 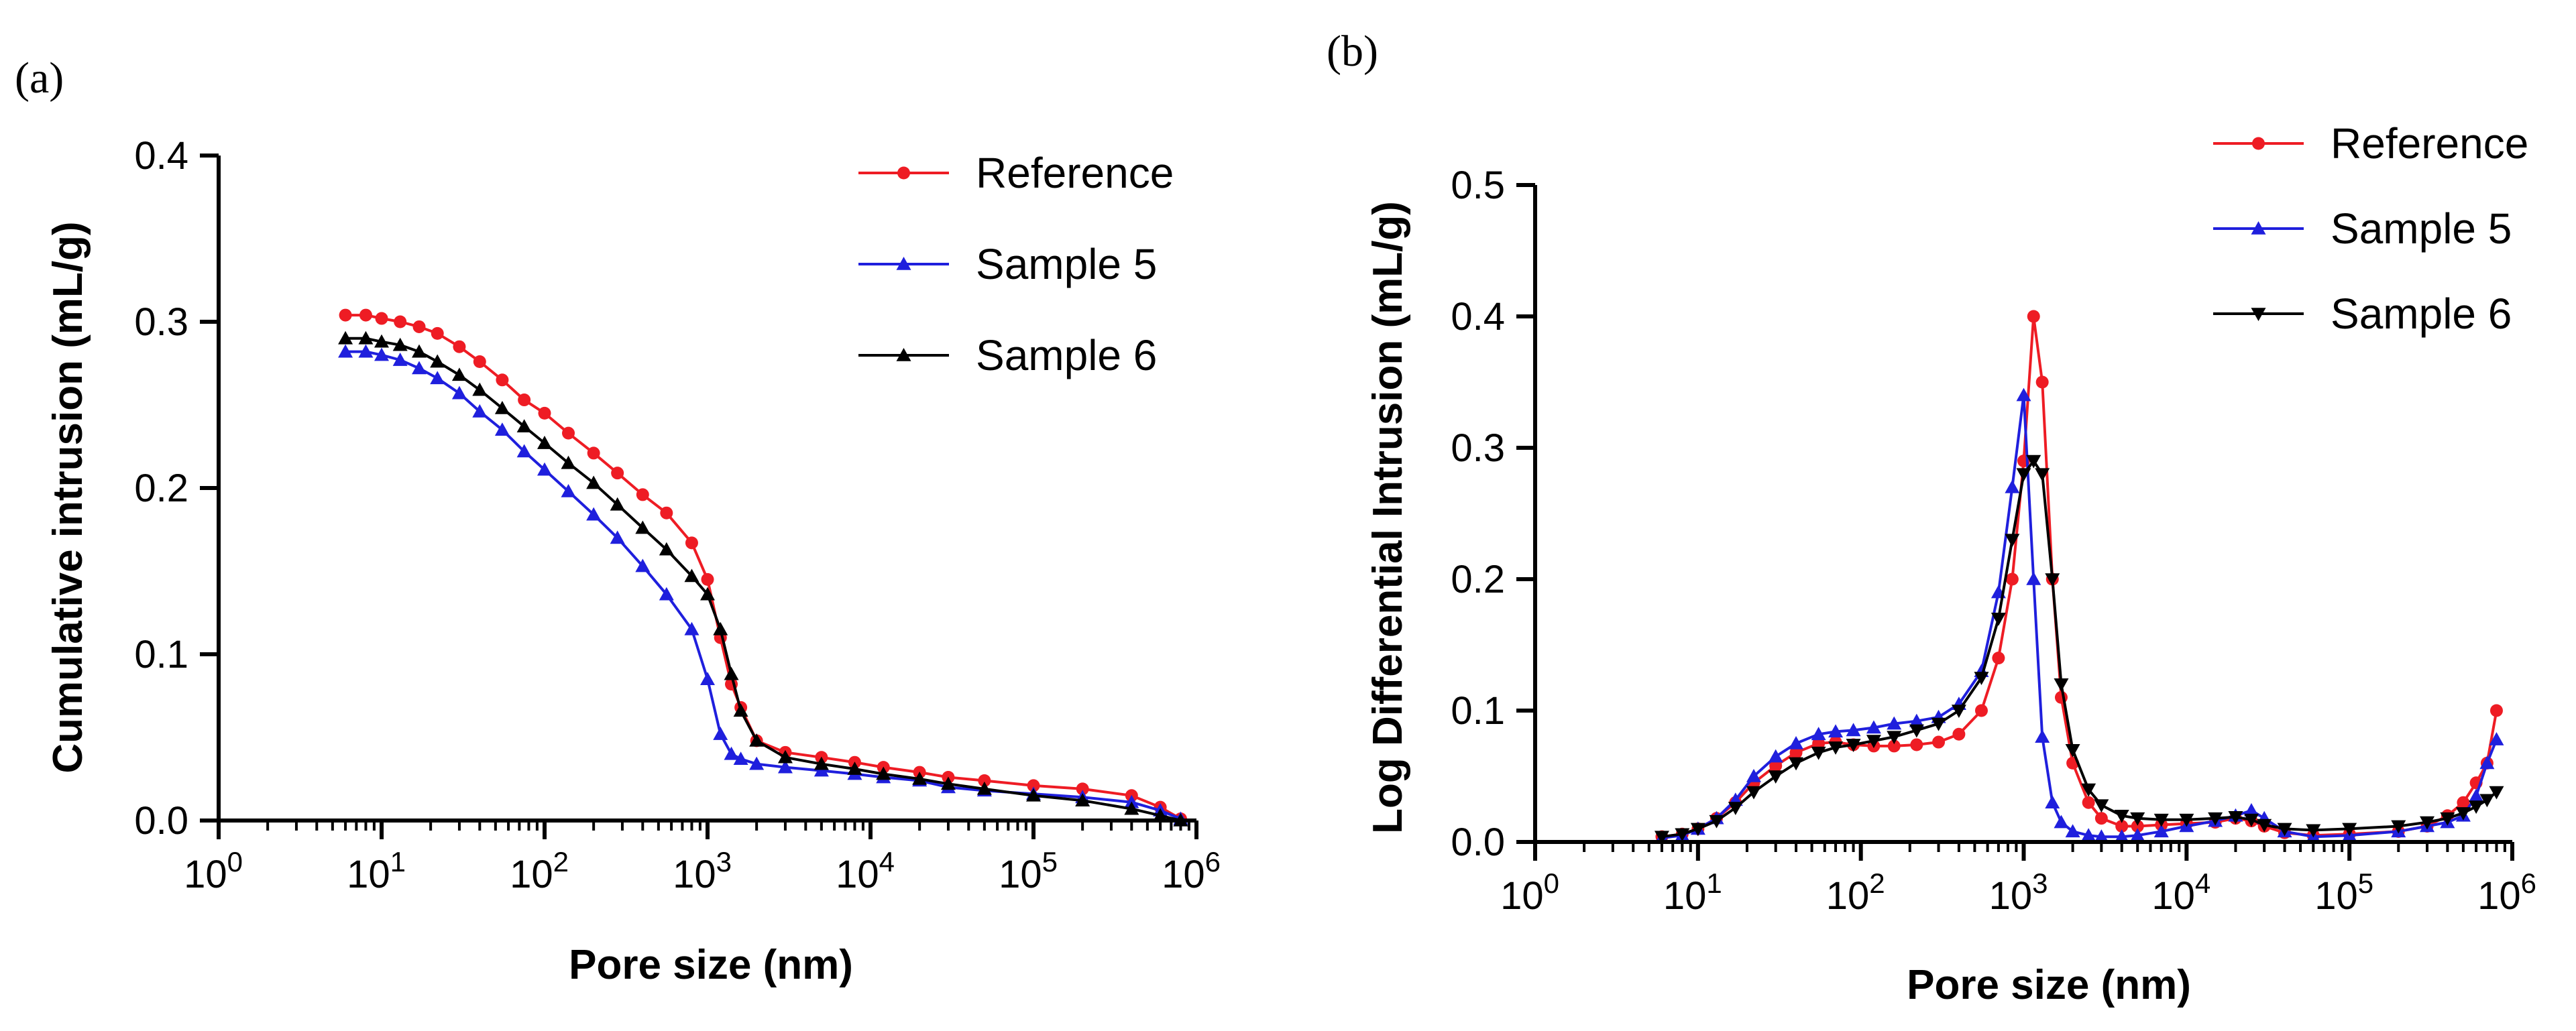 What do you see at coordinates (1066, 355) in the screenshot?
I see `legend-label-a-2: Sample 6` at bounding box center [1066, 355].